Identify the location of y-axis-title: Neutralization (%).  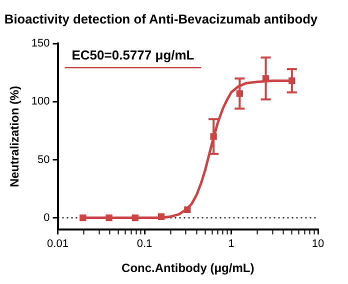
(15, 137).